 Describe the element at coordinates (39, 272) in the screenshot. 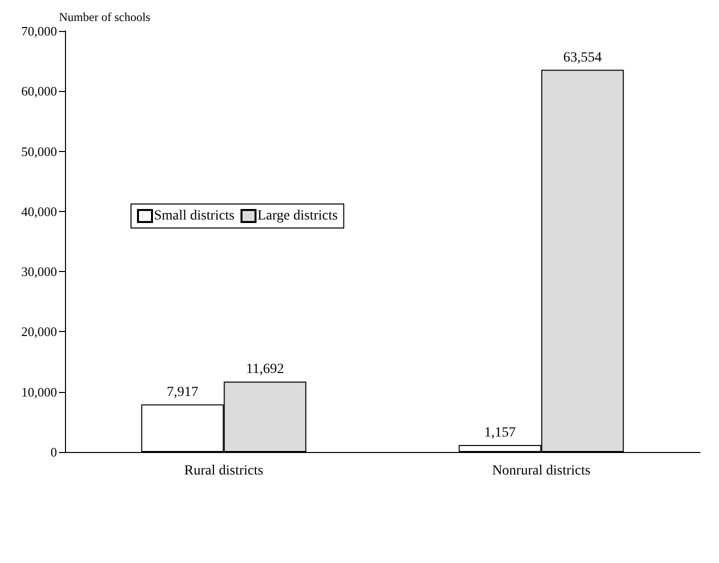

I see `y-tick-label: 30,000` at that location.